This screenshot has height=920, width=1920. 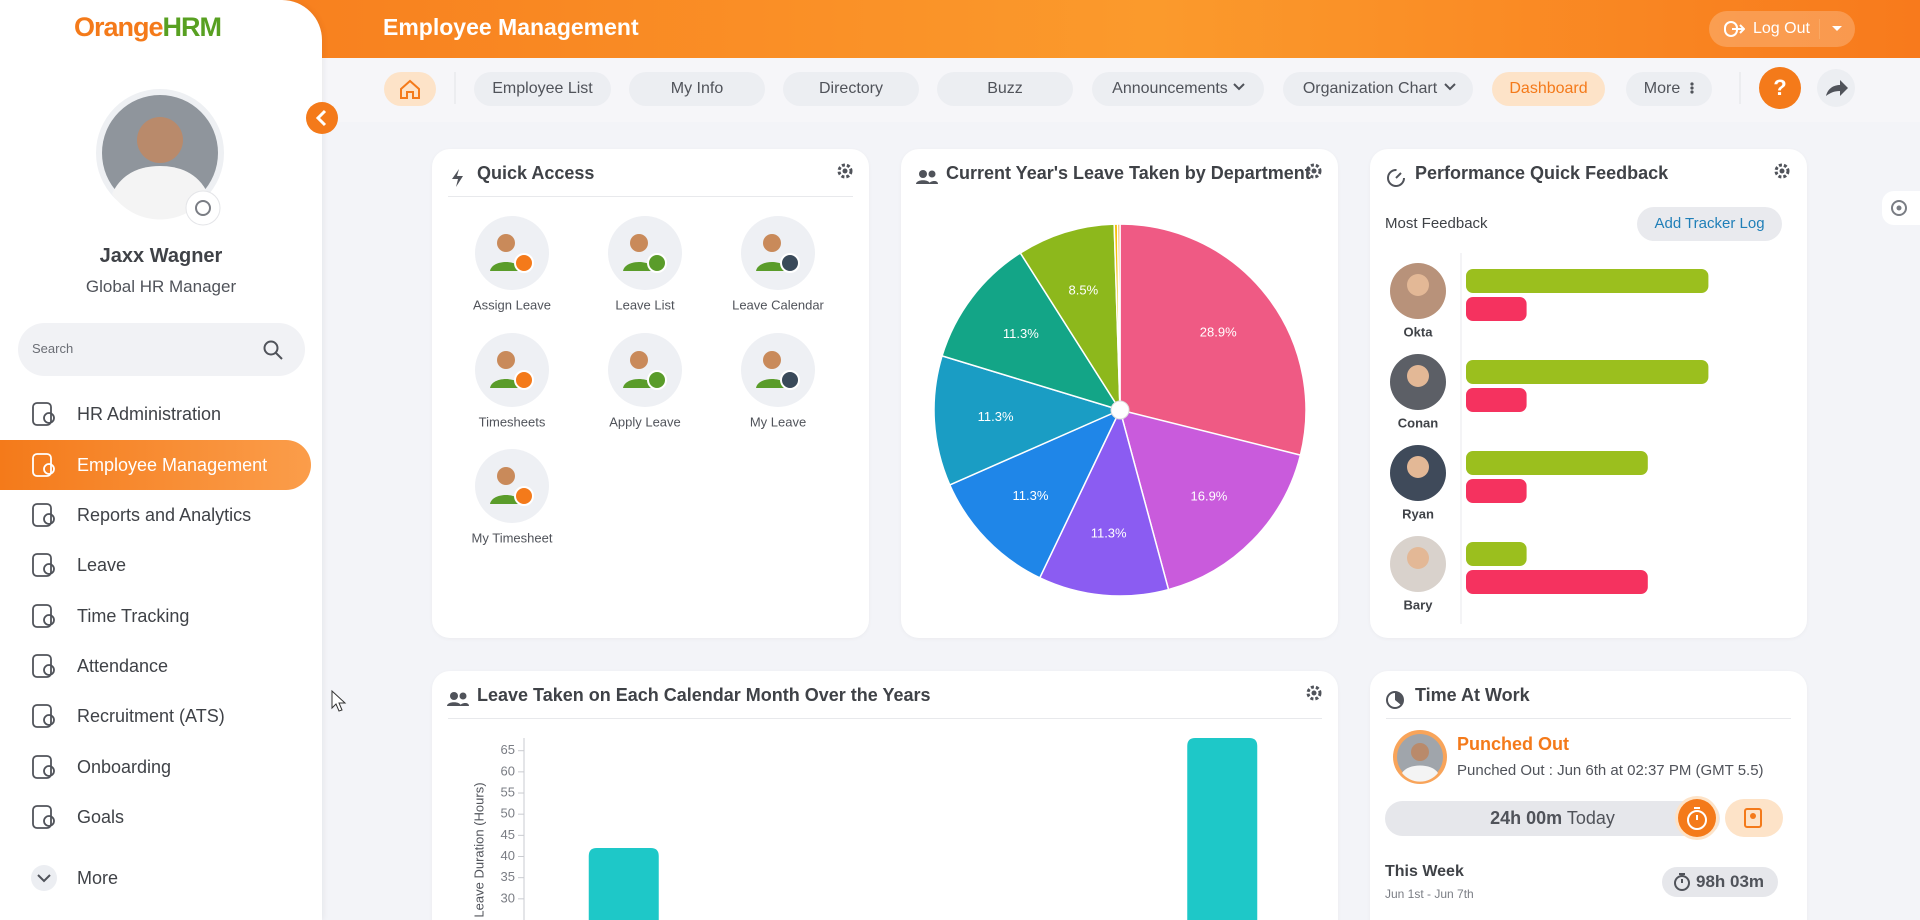 What do you see at coordinates (1837, 29) in the screenshot?
I see `logout-menu` at bounding box center [1837, 29].